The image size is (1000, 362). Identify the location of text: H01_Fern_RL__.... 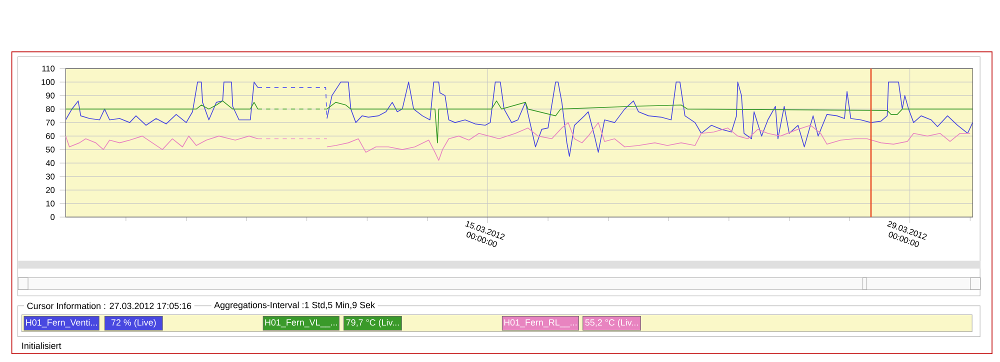
(540, 323).